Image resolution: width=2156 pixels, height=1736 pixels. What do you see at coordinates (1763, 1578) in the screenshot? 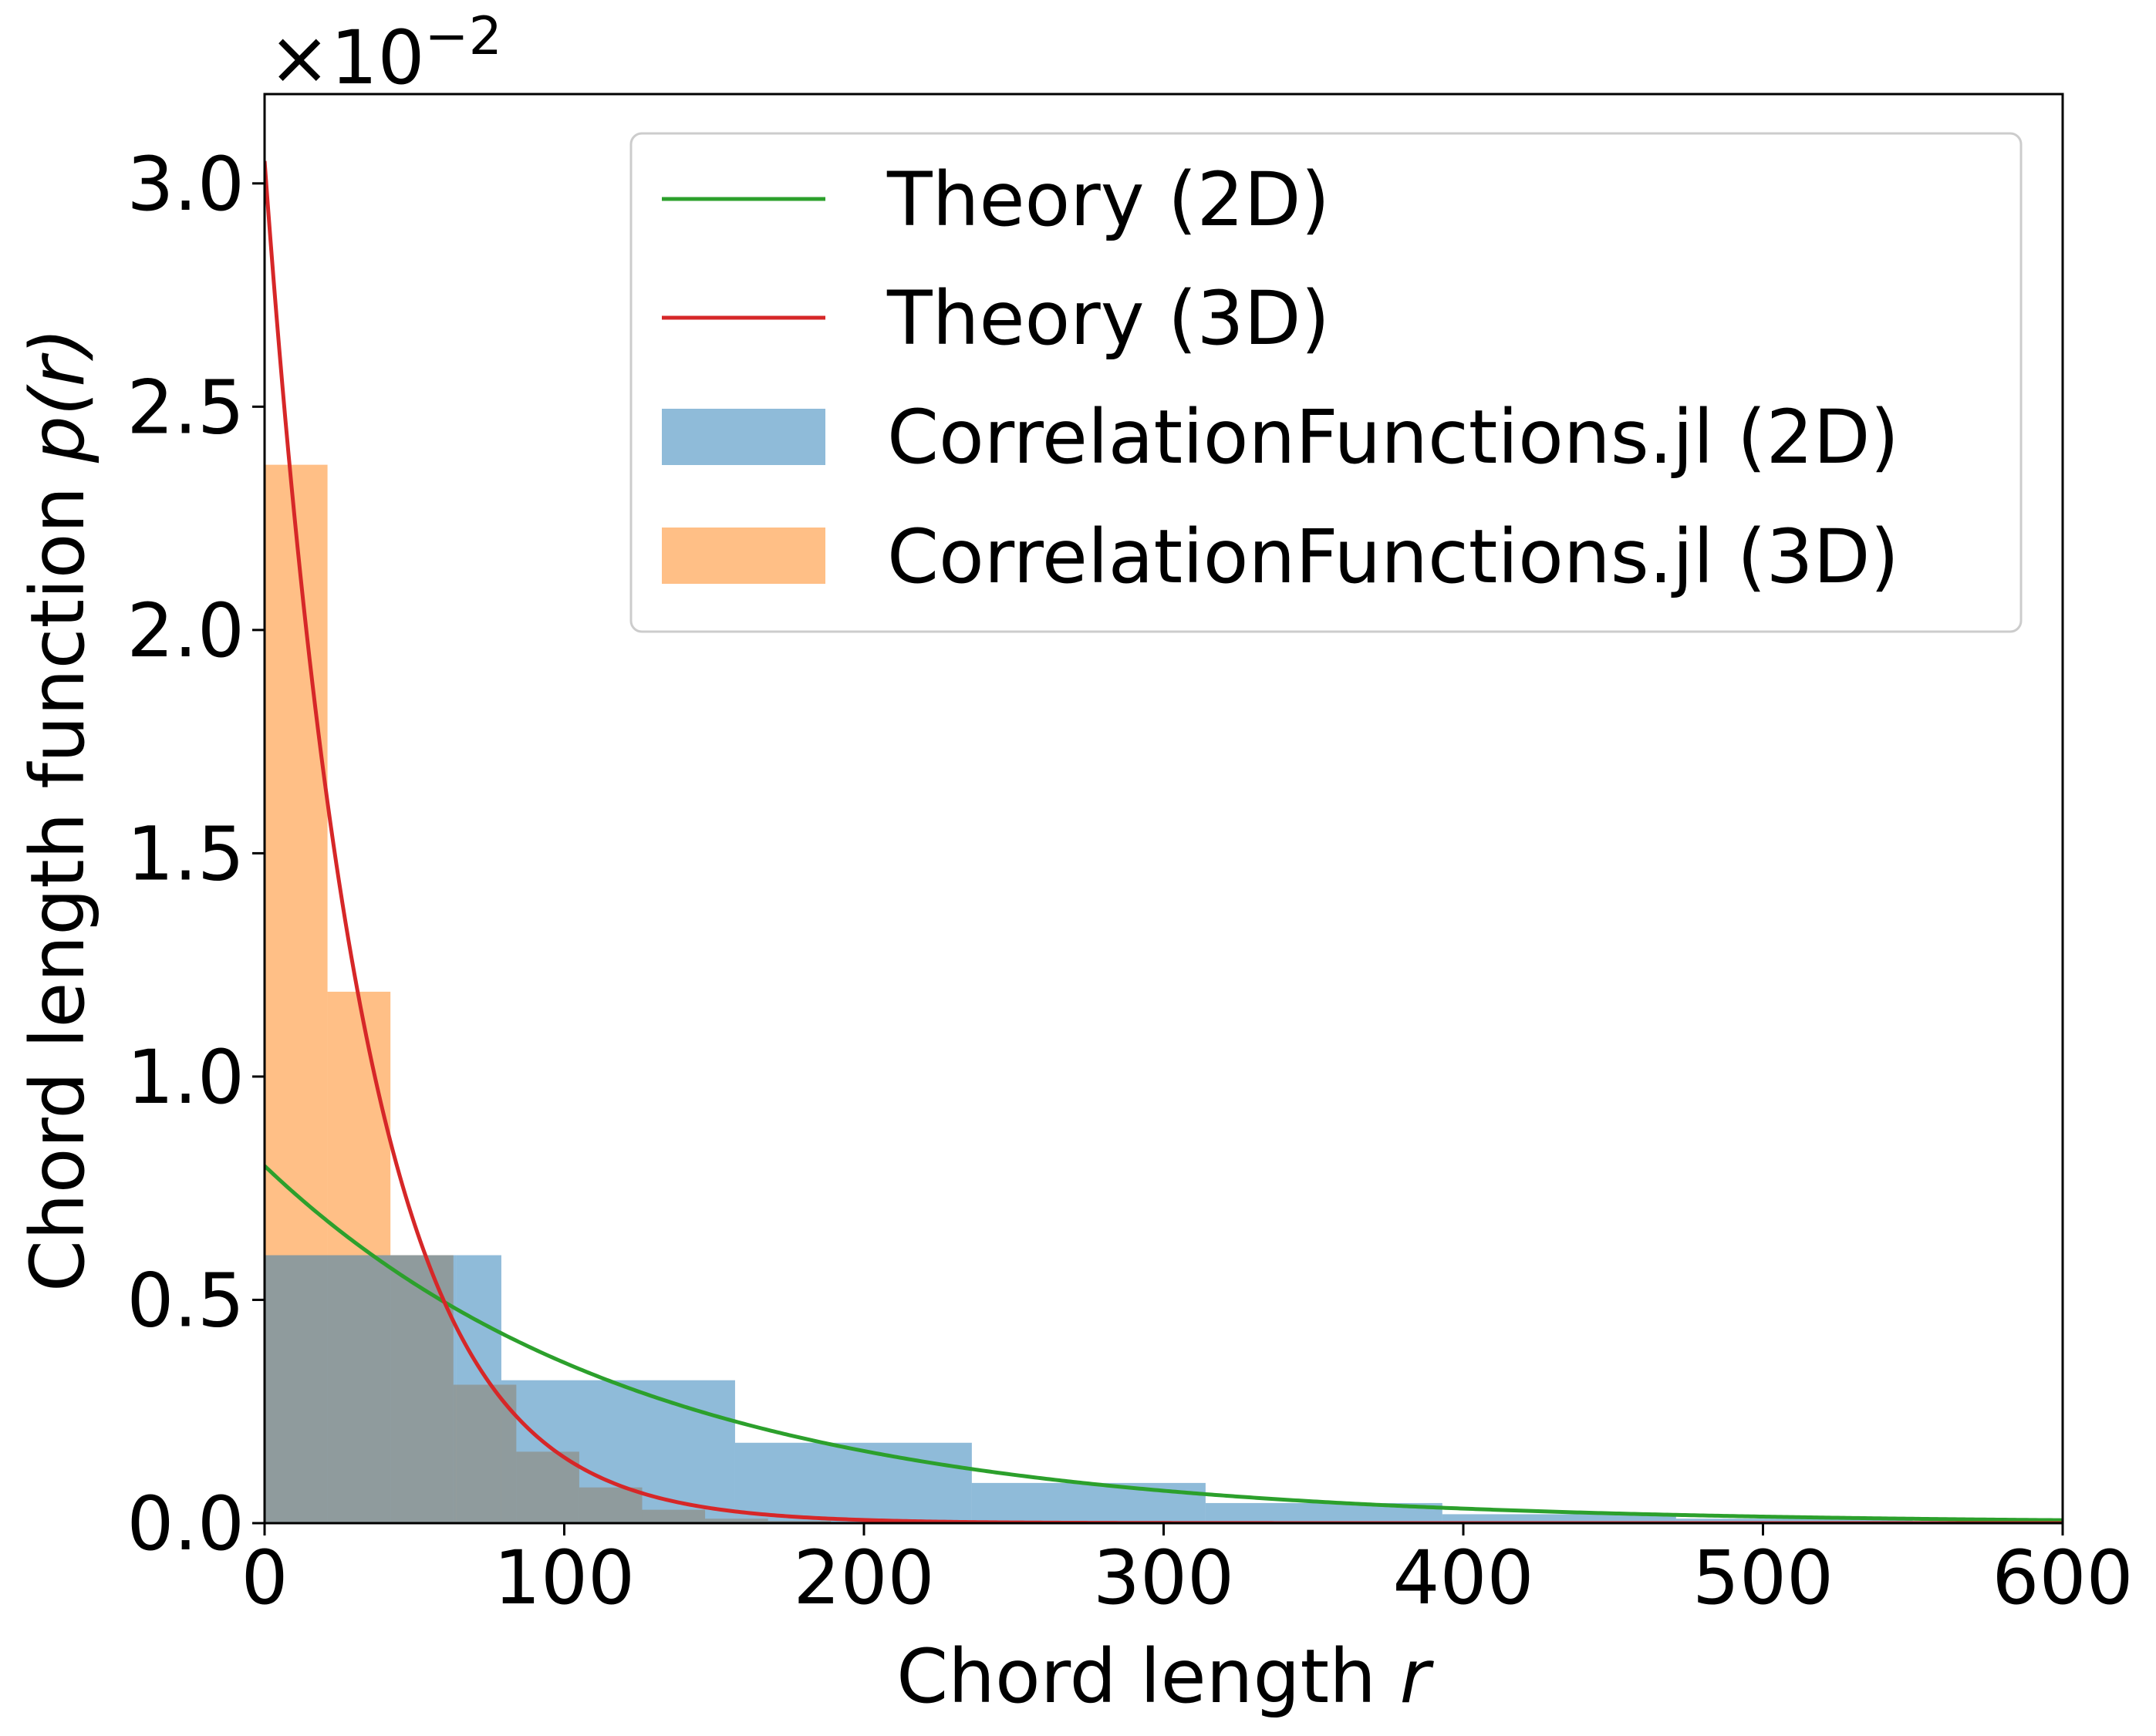
I see `x-tick-label-5: 500` at bounding box center [1763, 1578].